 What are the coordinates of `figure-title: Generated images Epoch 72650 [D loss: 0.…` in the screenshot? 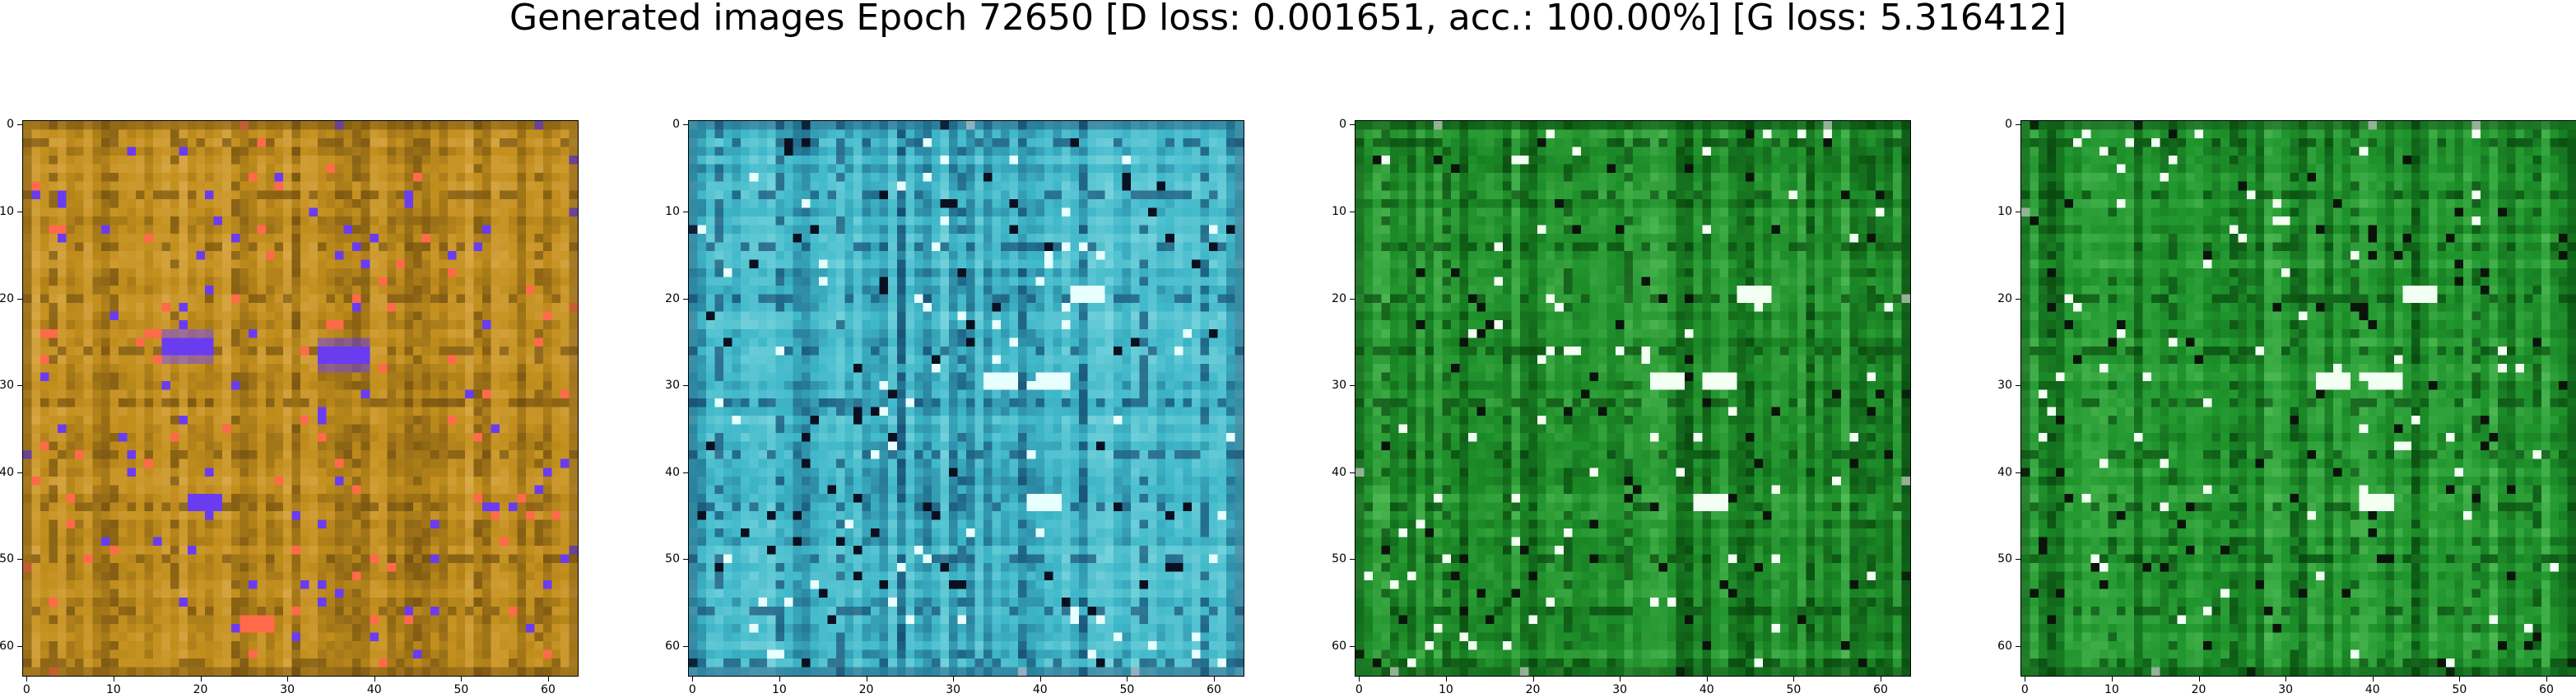 It's located at (1288, 19).